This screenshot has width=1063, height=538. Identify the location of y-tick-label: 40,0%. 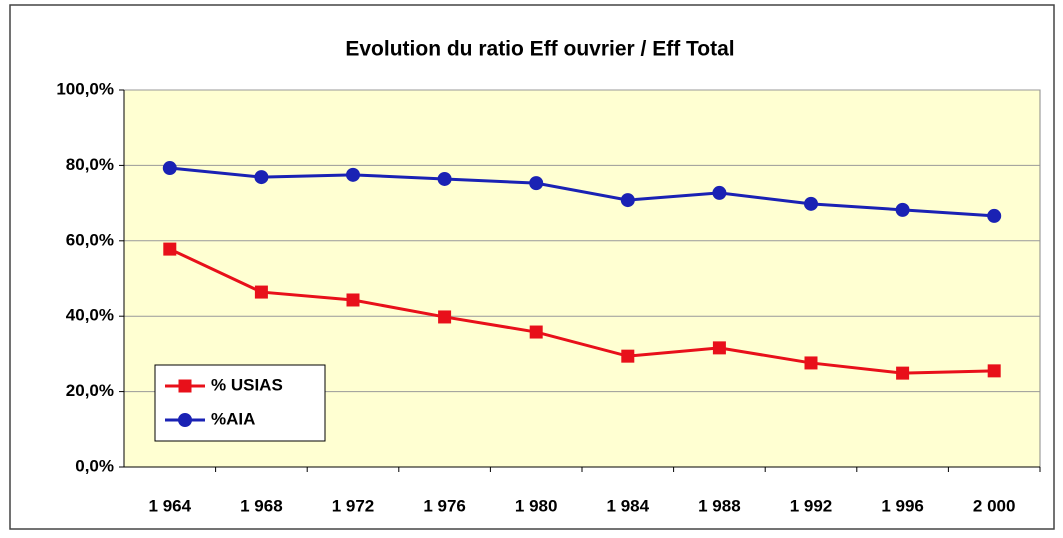
(90, 315).